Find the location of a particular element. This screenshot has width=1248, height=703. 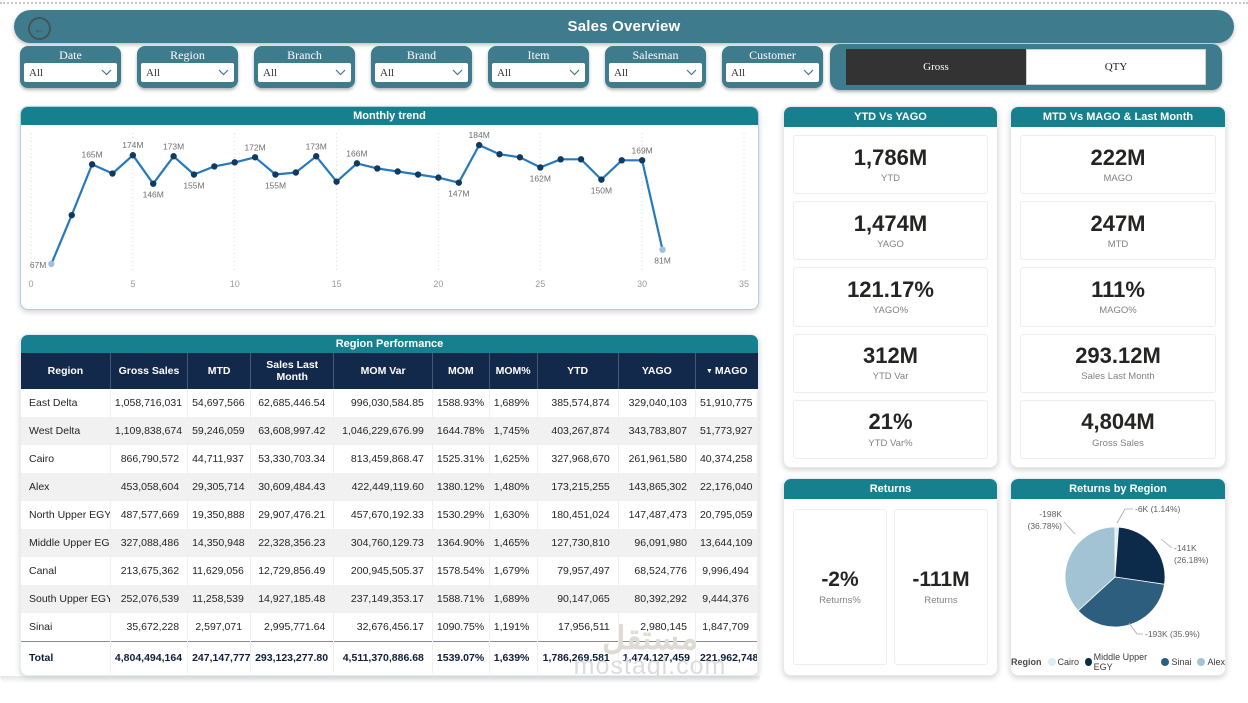

monthly-trend-title: Monthly trend is located at coordinates (389, 116).